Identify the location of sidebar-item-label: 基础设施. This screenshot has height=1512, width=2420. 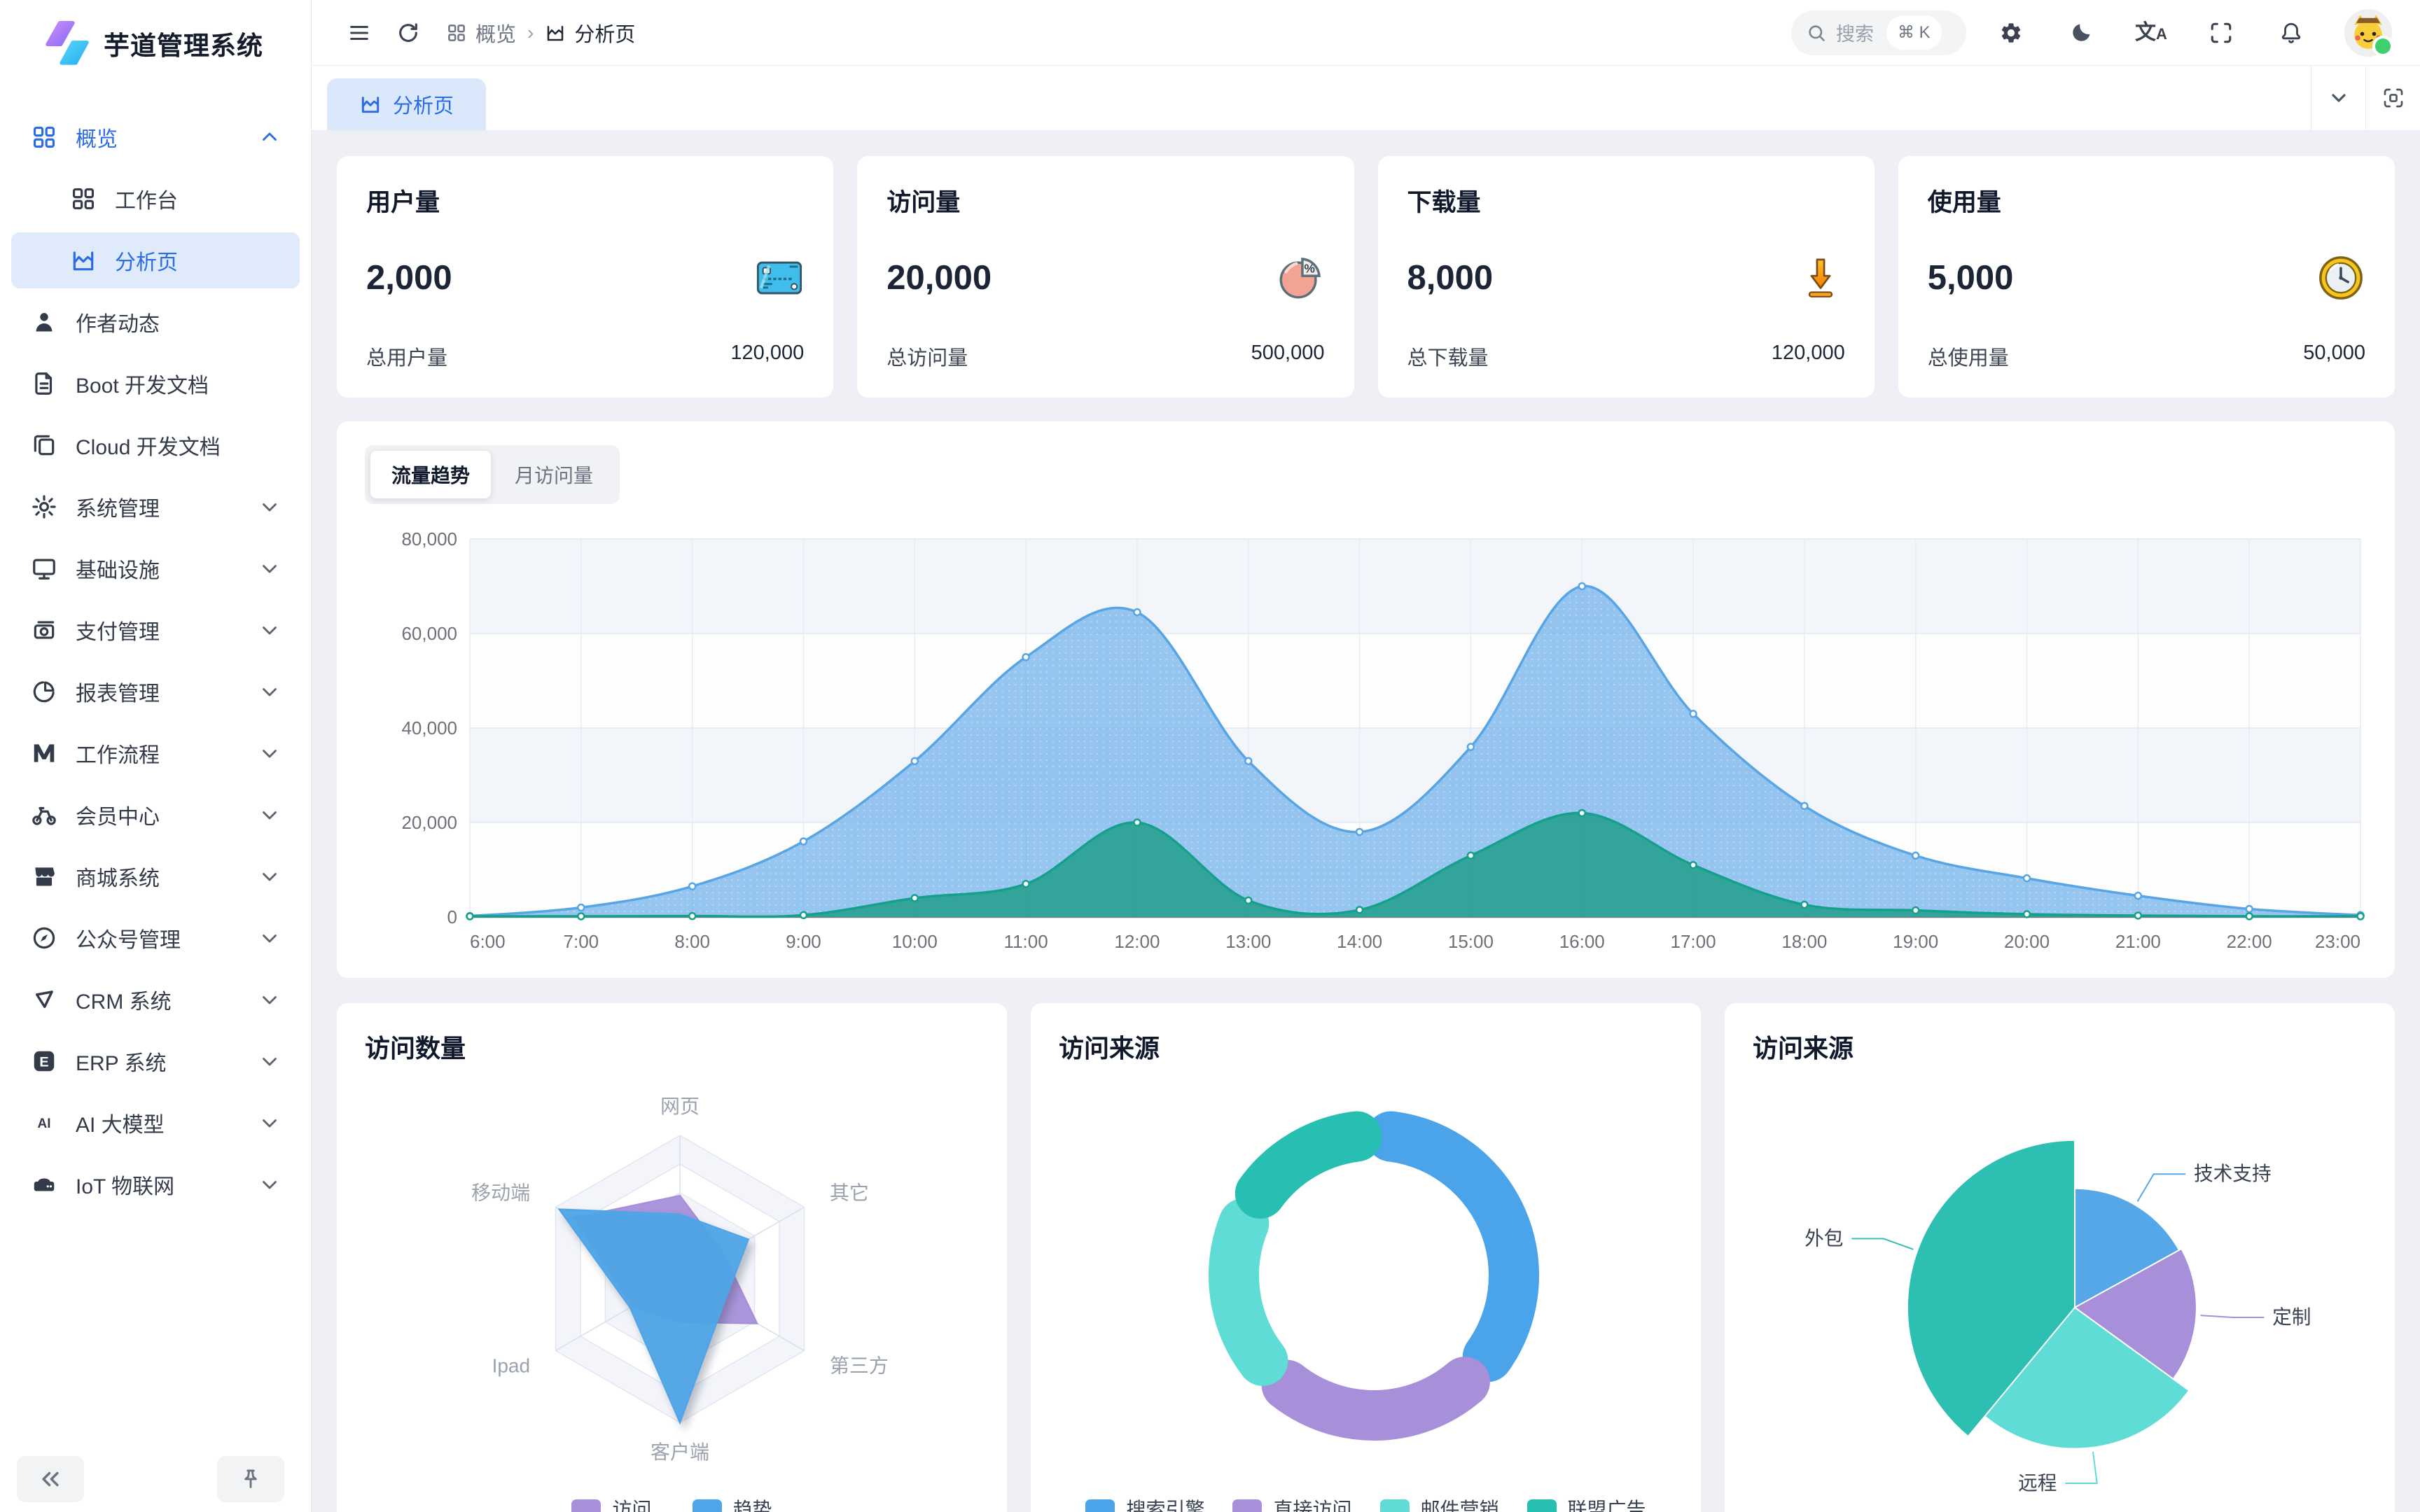
(118, 570).